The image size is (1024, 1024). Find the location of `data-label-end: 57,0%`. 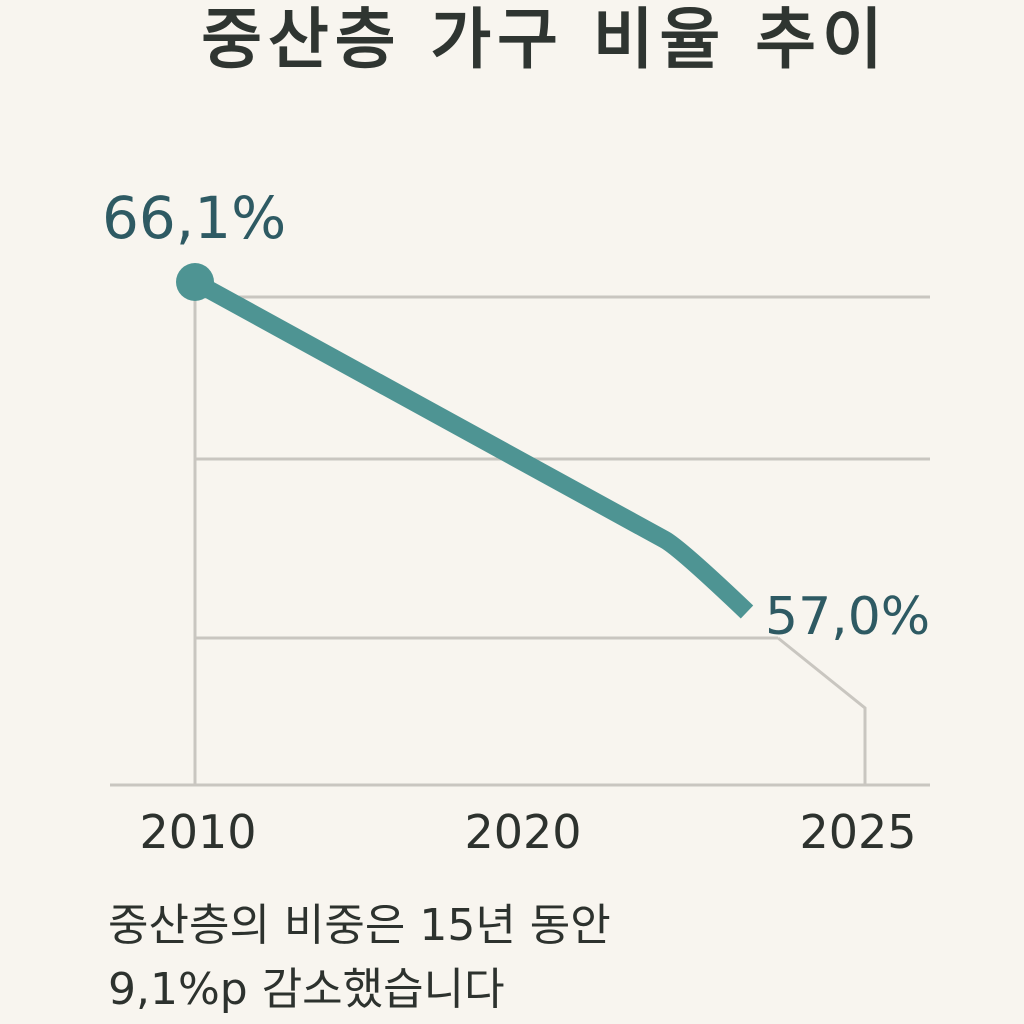

data-label-end: 57,0% is located at coordinates (847, 617).